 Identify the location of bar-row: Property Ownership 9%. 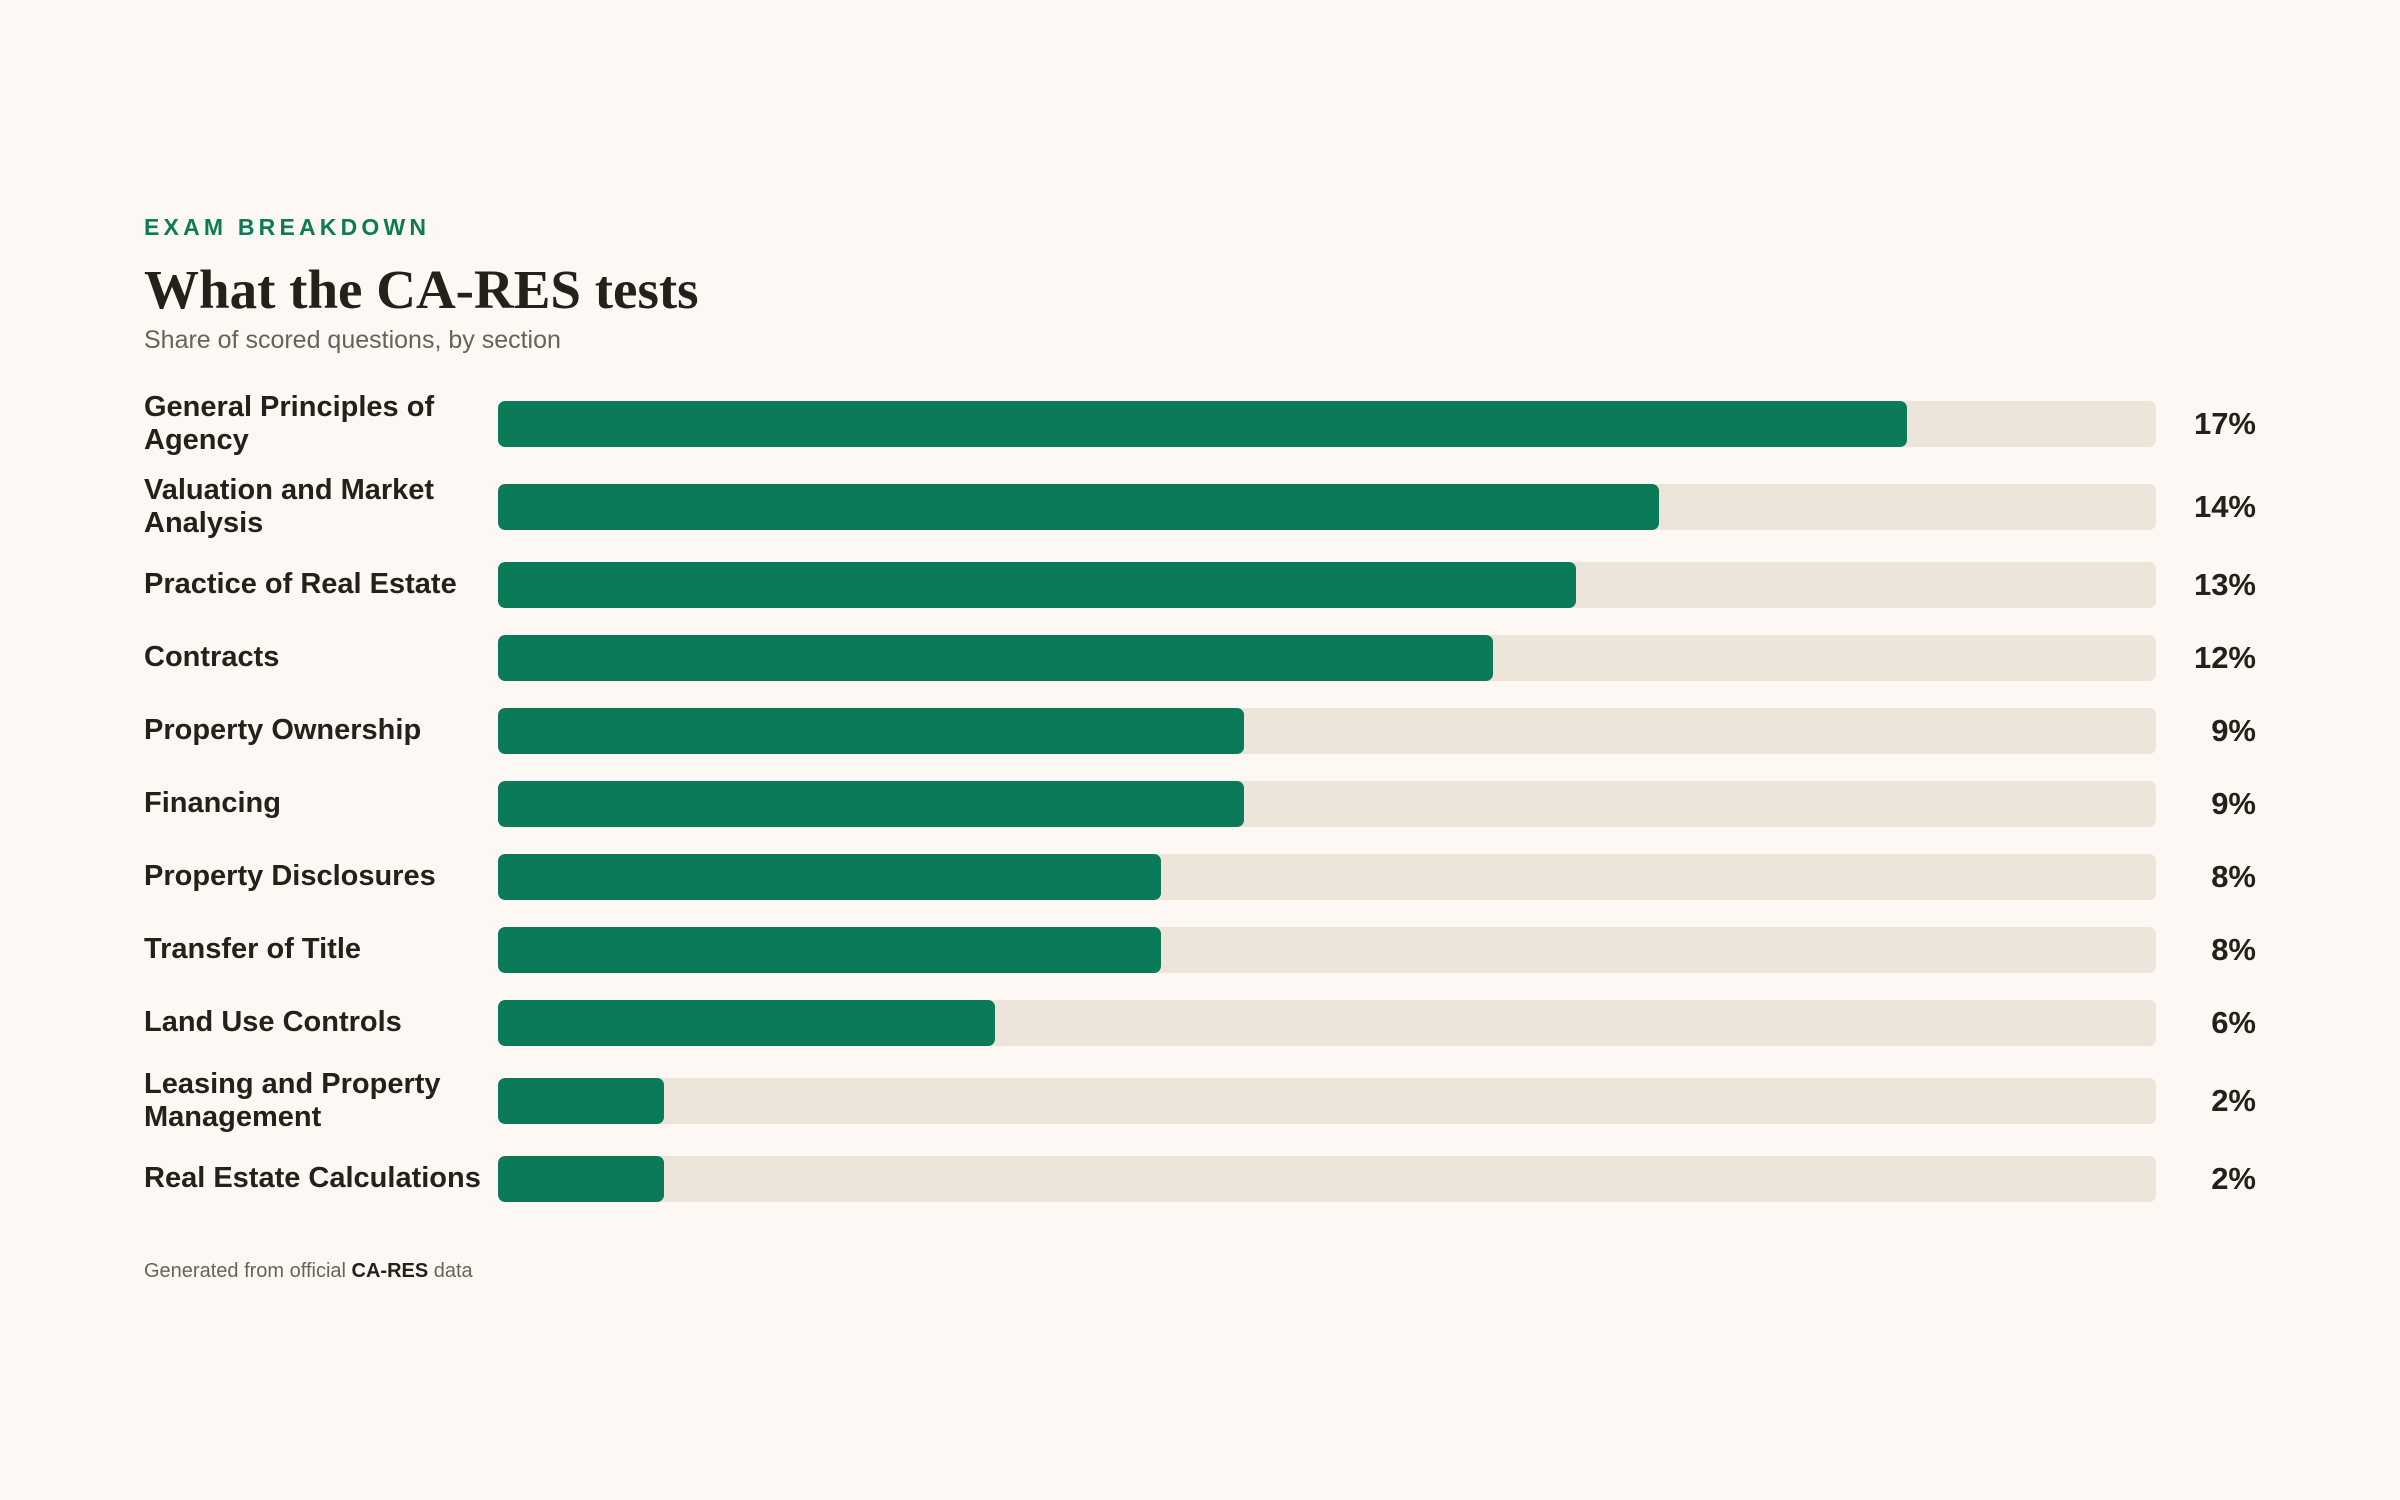
(1200, 730).